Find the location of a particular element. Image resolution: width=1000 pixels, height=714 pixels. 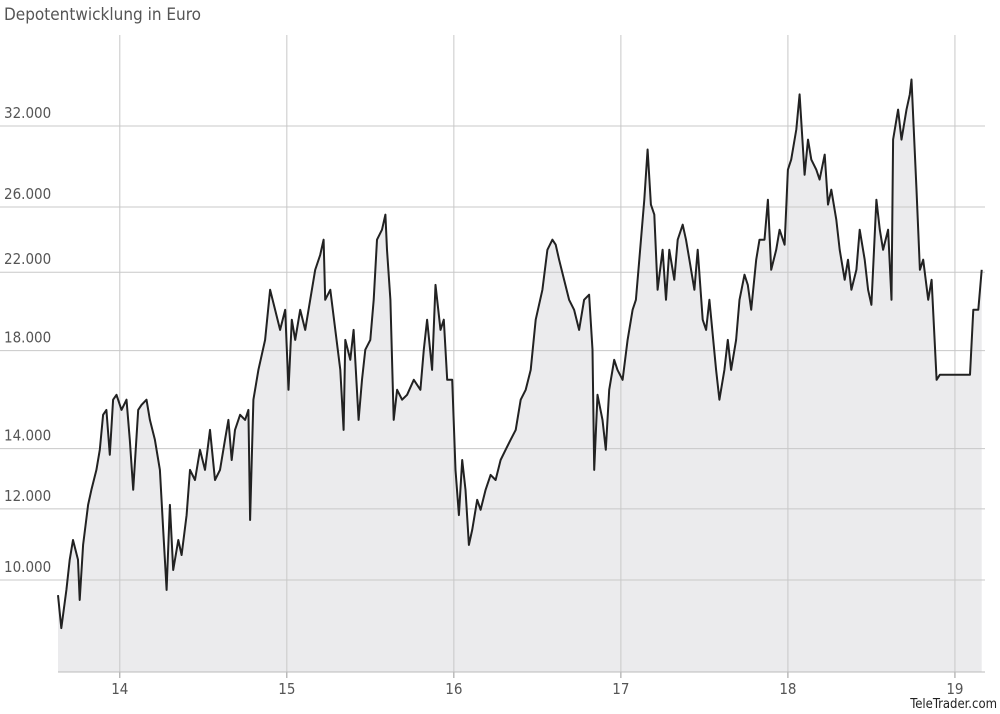

x-tick-label: 16 is located at coordinates (453, 689).